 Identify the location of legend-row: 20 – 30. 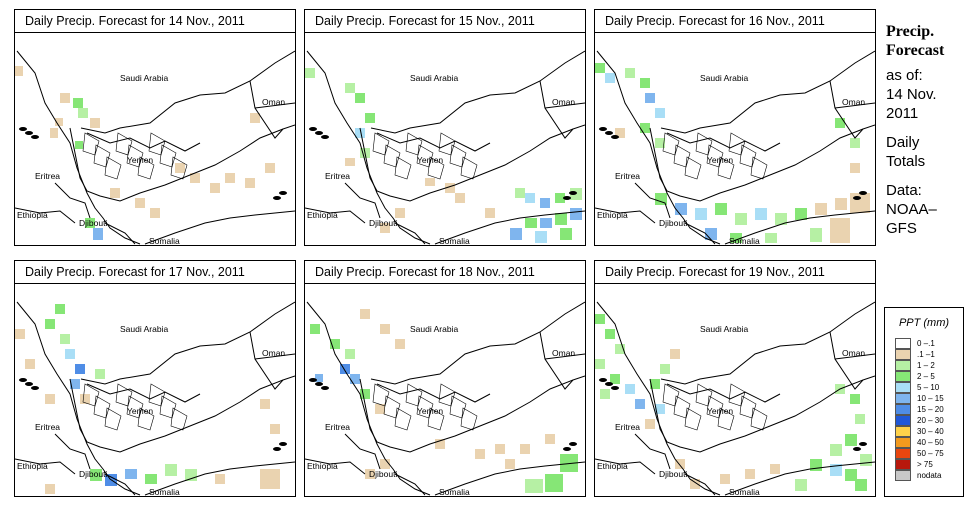
(919, 420).